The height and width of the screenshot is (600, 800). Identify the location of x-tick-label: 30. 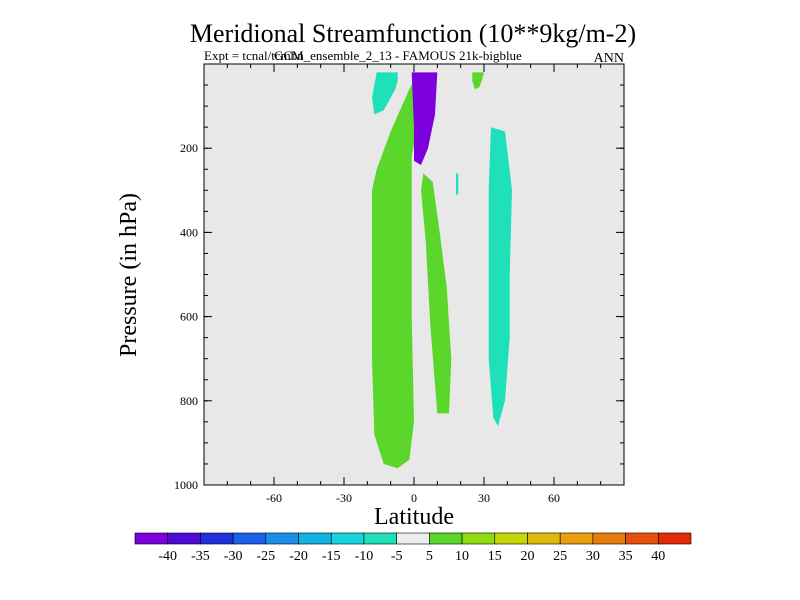
(484, 498).